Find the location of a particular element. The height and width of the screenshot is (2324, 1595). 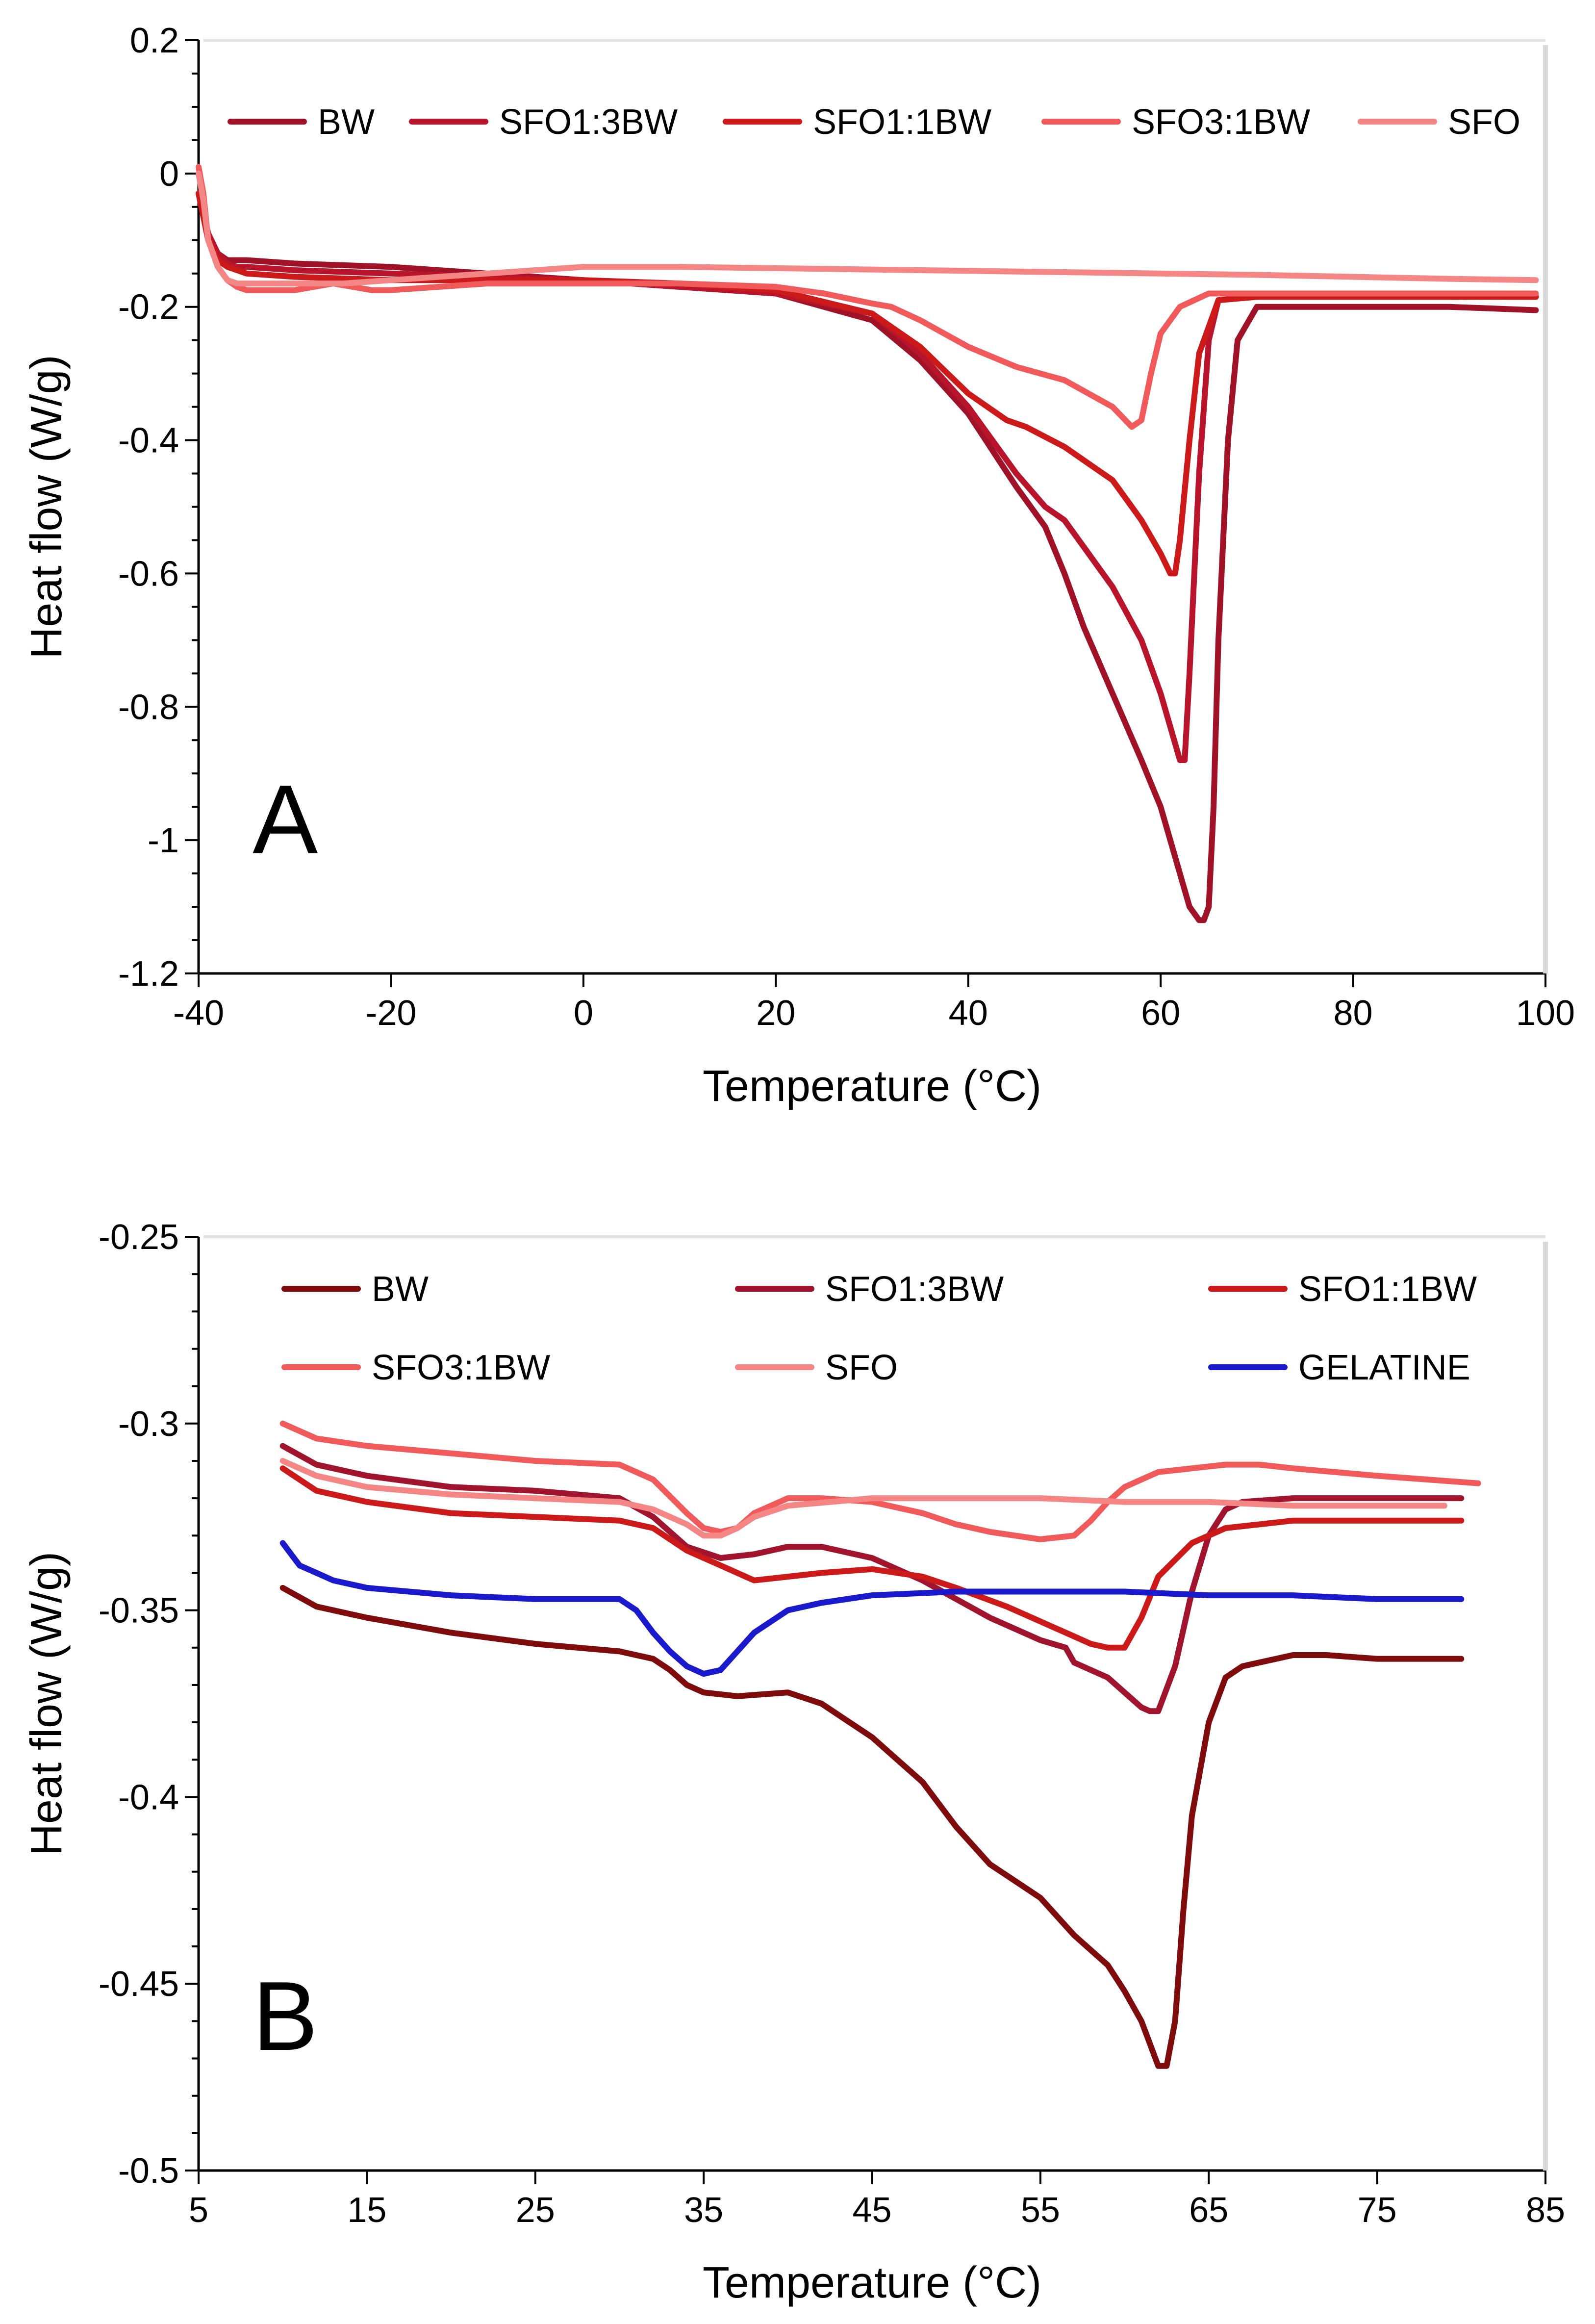

legend-label-a: SFO1:1BW is located at coordinates (902, 122).